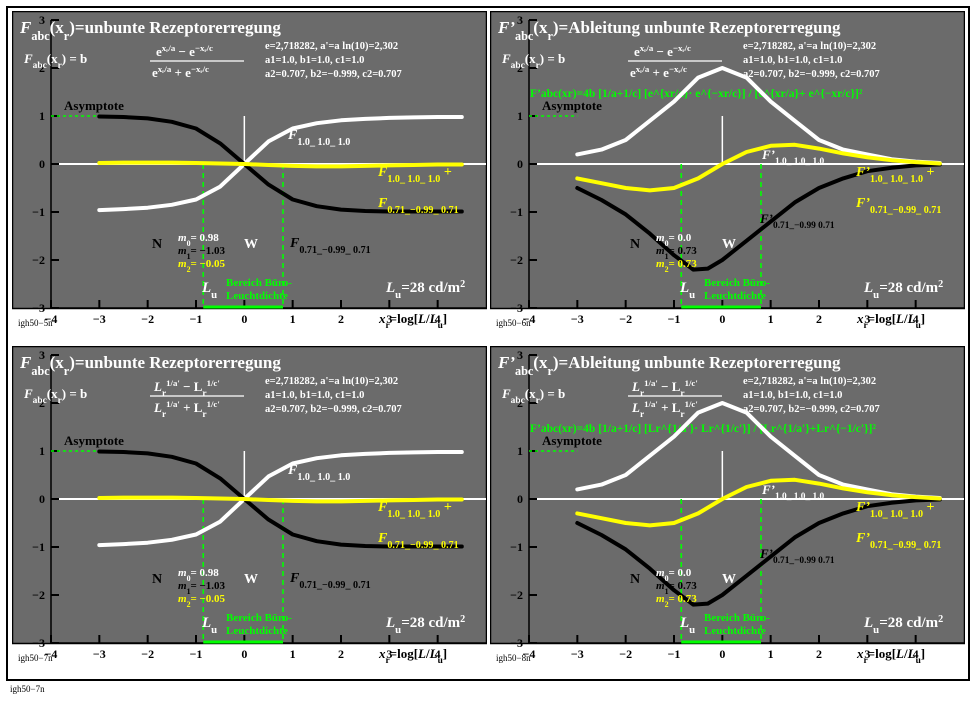 The width and height of the screenshot is (975, 703). Describe the element at coordinates (186, 388) in the screenshot. I see `formula-numerator: Lr1/a' − Lr1/c'` at that location.